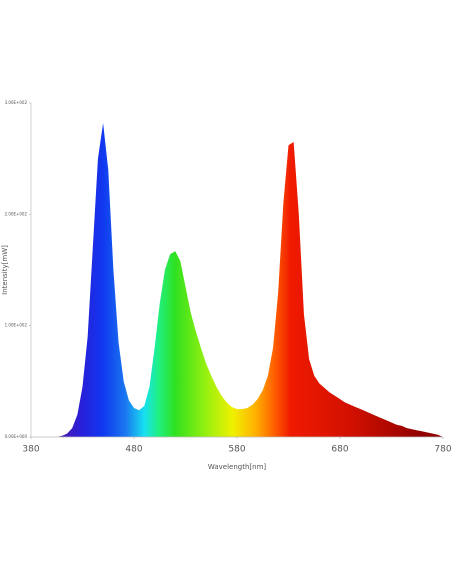 The height and width of the screenshot is (584, 452). I want to click on x-tick-label: 780, so click(442, 450).